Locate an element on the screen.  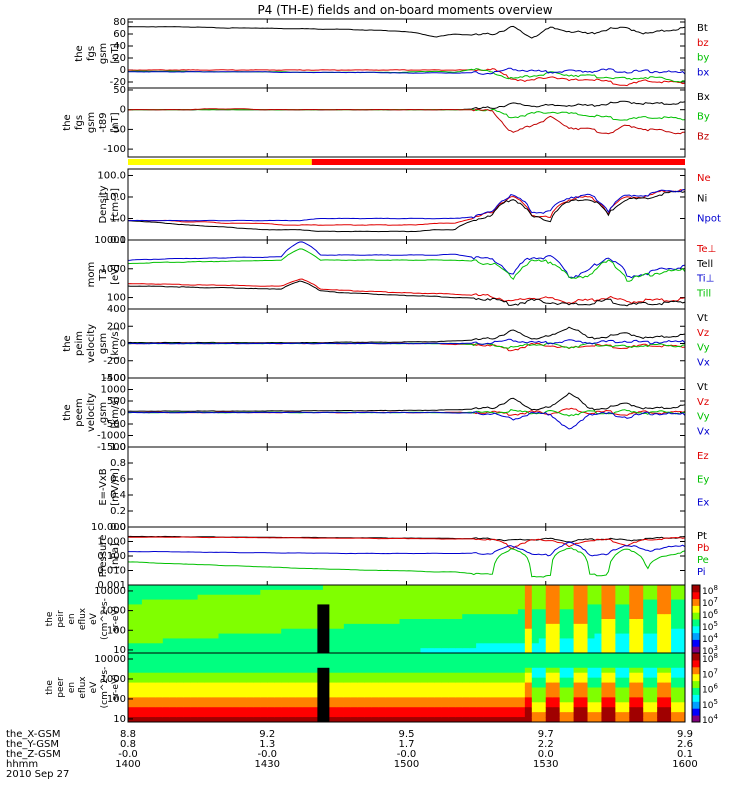
ephemeris-label: the_X-GSM is located at coordinates (33, 734).